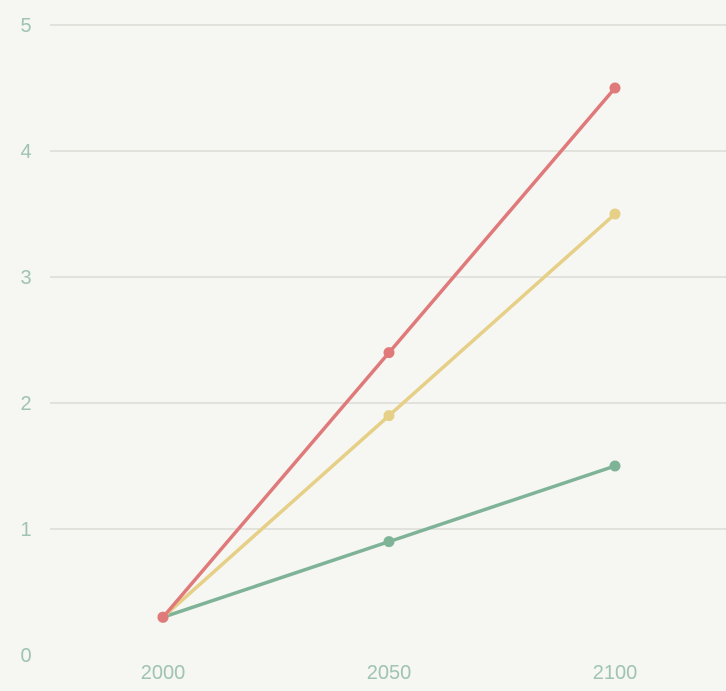 The height and width of the screenshot is (691, 726). Describe the element at coordinates (25, 404) in the screenshot. I see `y-tick-label-2: 2` at that location.